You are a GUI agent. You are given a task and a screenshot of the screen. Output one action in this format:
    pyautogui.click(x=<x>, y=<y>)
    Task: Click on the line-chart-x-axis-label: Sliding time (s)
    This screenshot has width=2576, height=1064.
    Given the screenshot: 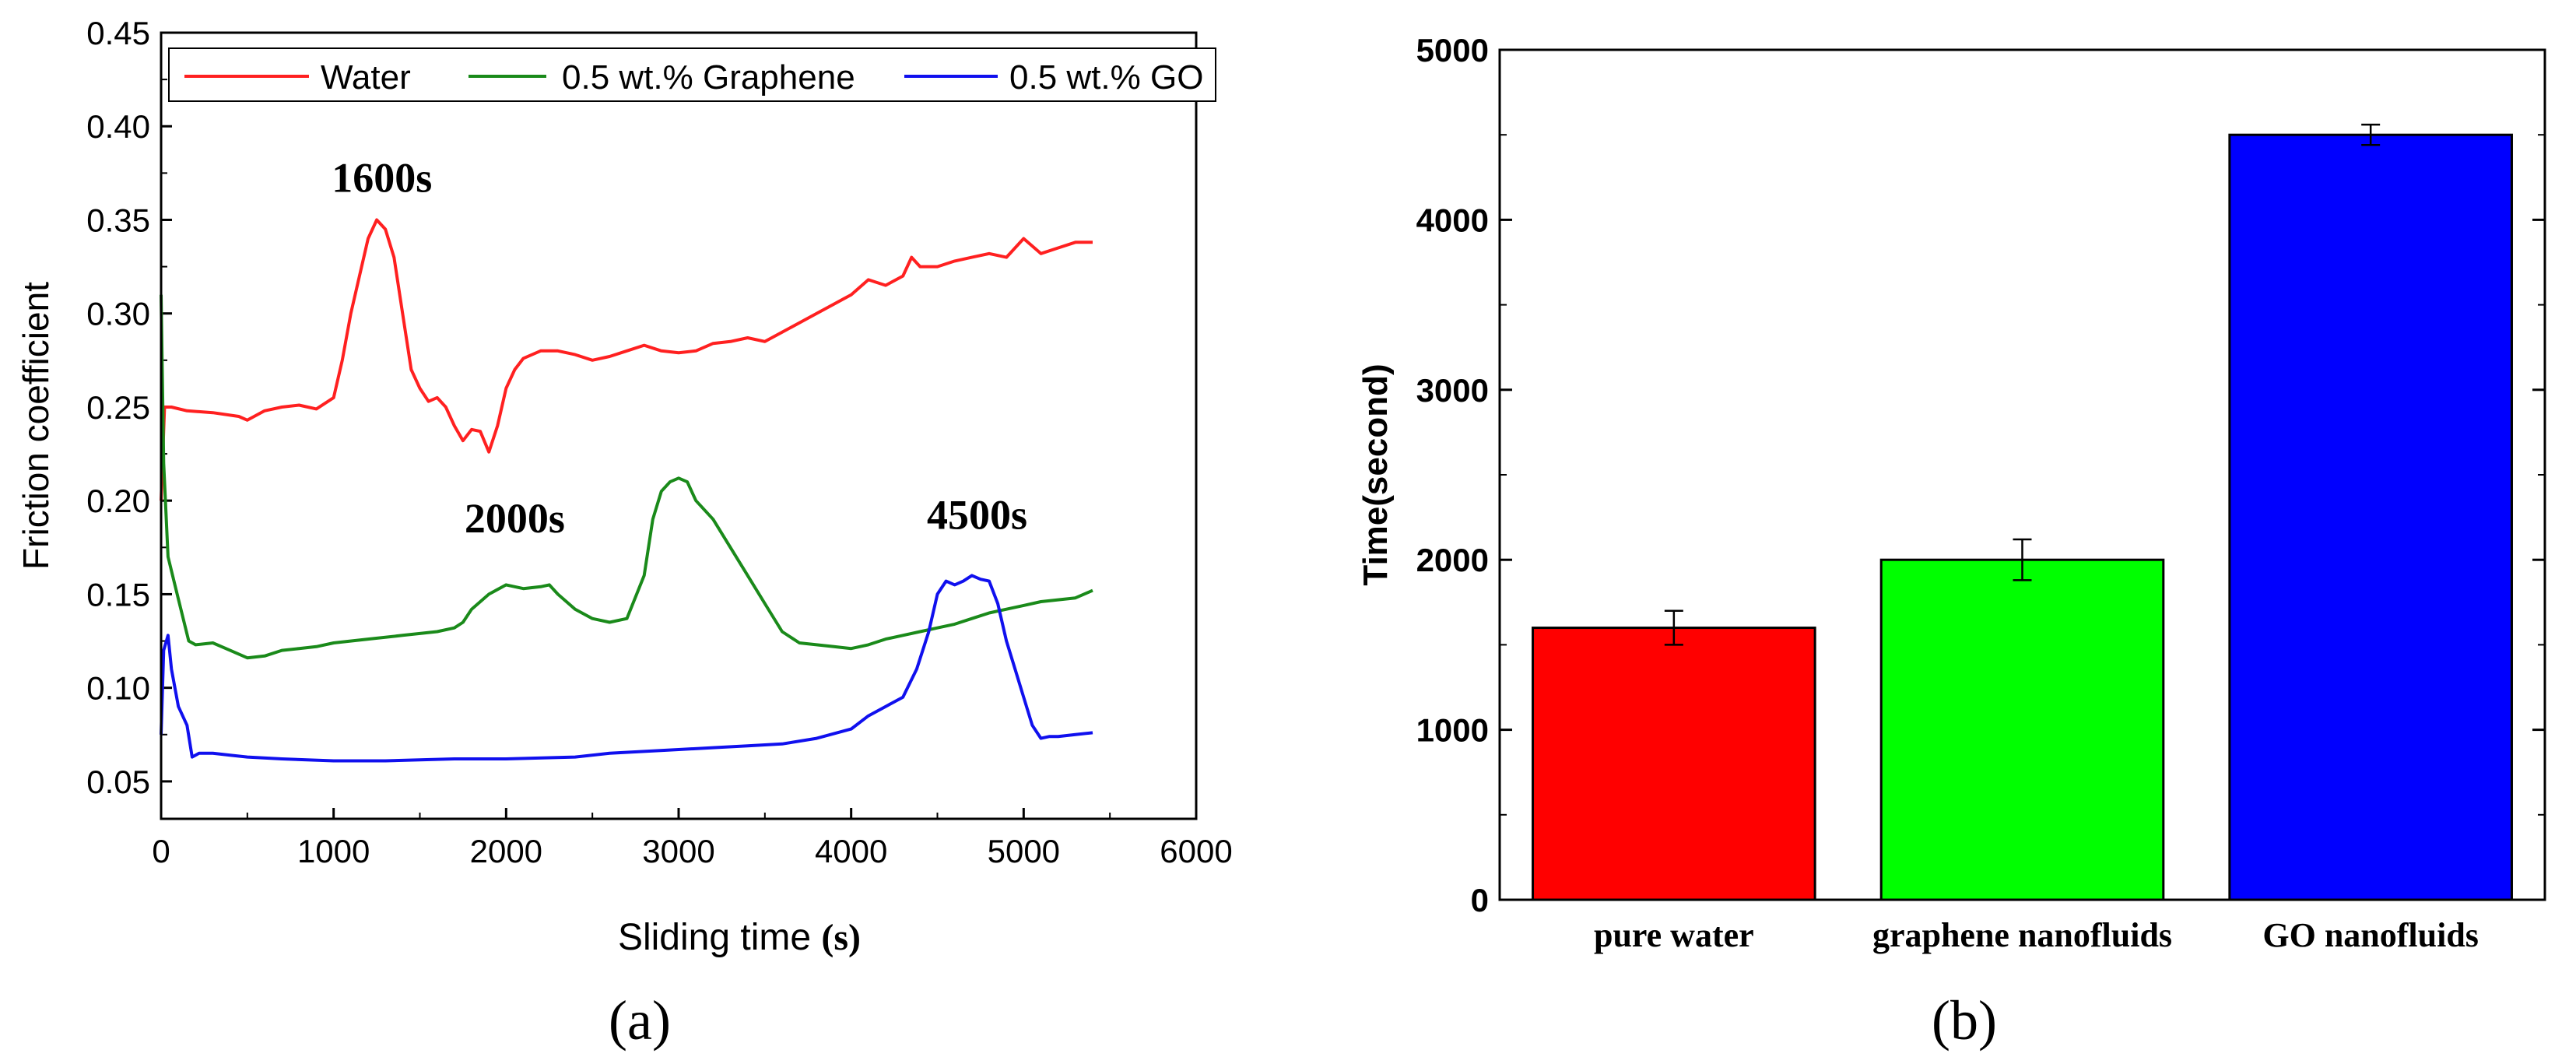 What is the action you would take?
    pyautogui.click(x=740, y=937)
    